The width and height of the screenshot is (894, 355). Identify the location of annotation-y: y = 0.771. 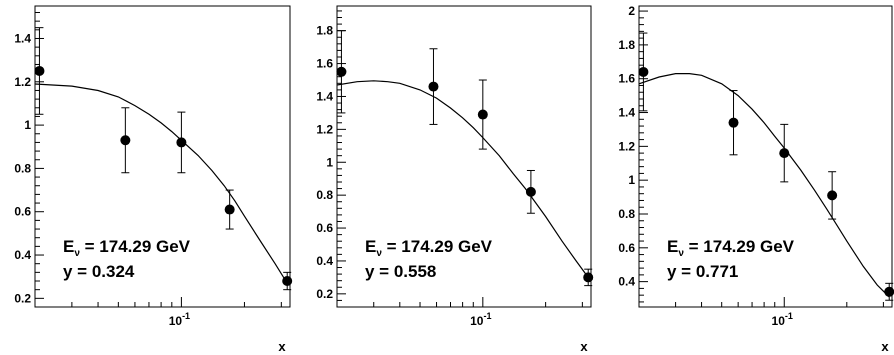
(702, 271).